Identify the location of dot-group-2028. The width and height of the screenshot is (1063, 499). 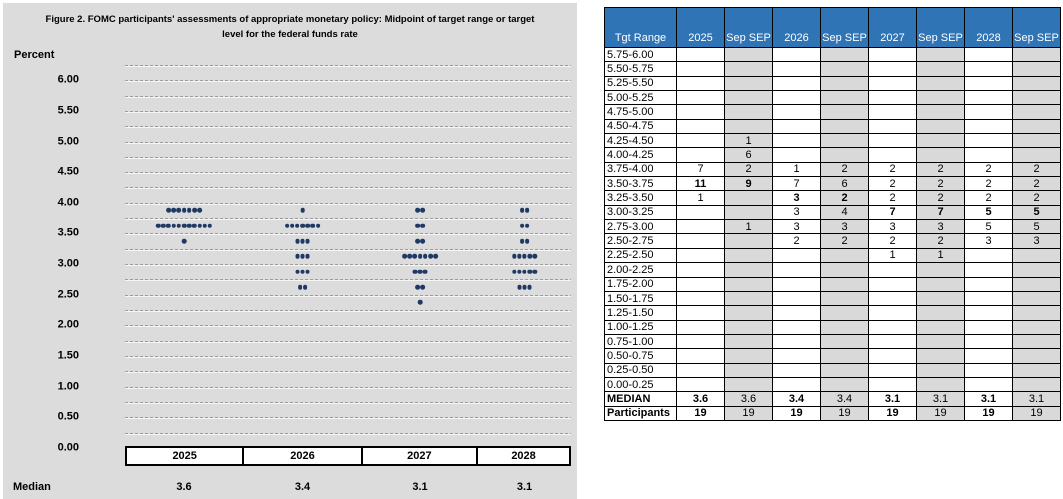
(524, 226).